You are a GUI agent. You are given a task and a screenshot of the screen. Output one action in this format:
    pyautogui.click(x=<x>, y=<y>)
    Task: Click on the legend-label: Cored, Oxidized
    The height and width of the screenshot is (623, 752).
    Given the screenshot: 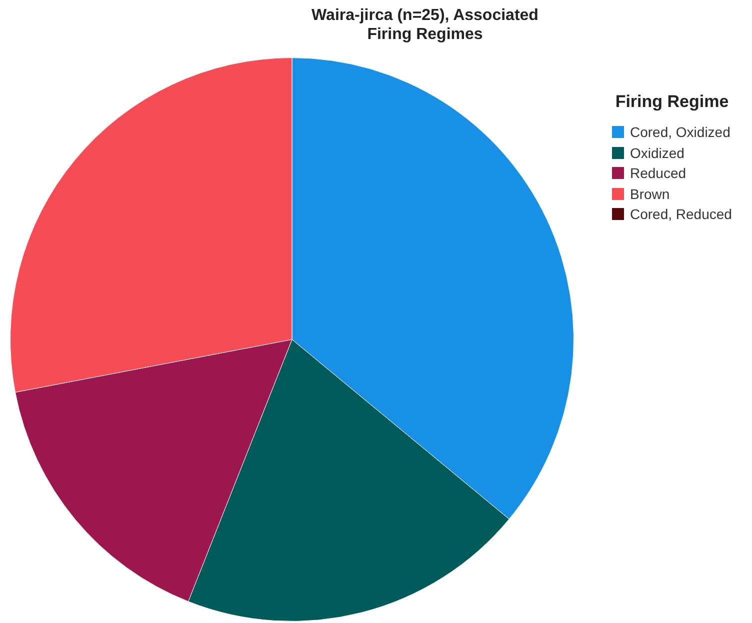 What is the action you would take?
    pyautogui.click(x=680, y=132)
    